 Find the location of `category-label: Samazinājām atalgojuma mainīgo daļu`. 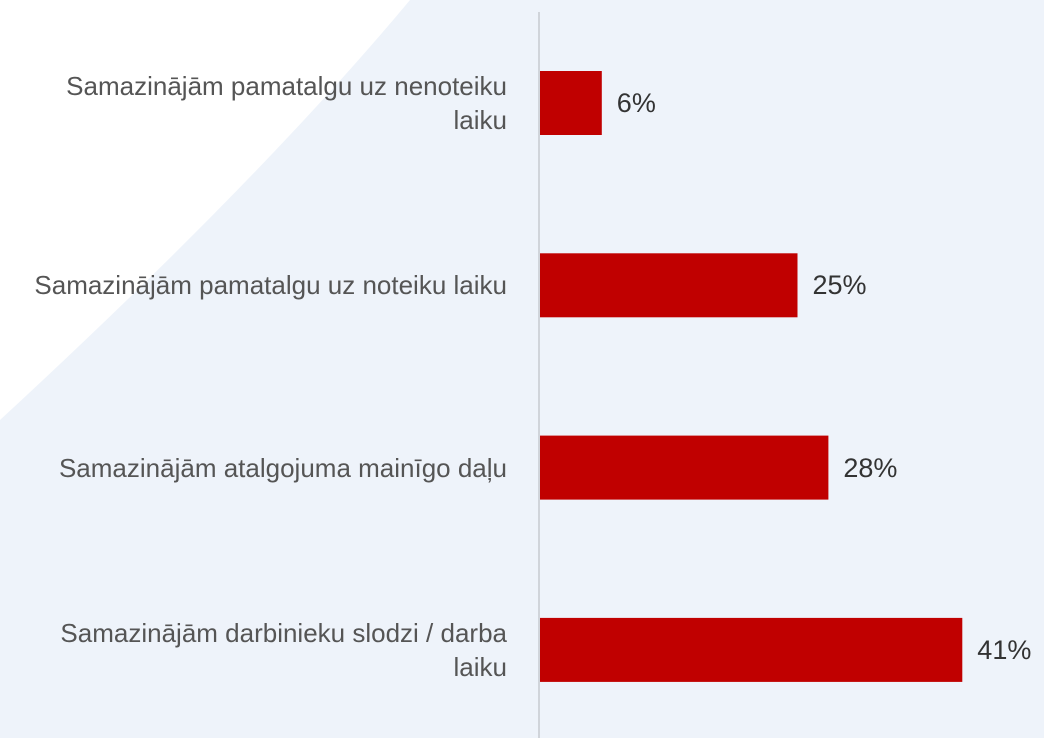

category-label: Samazinājām atalgojuma mainīgo daļu is located at coordinates (282, 467).